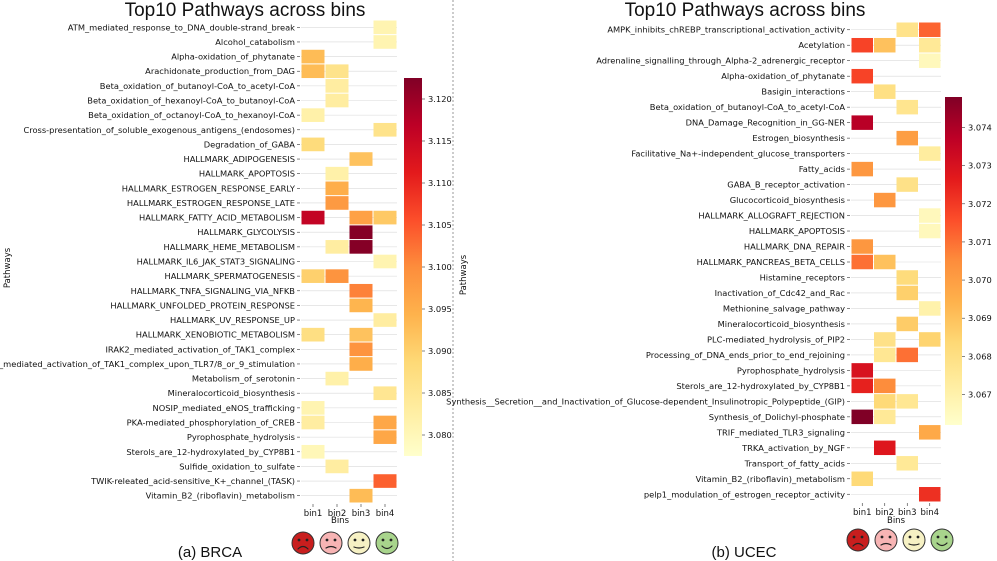  I want to click on row-label: Basigin_interactions, so click(803, 92).